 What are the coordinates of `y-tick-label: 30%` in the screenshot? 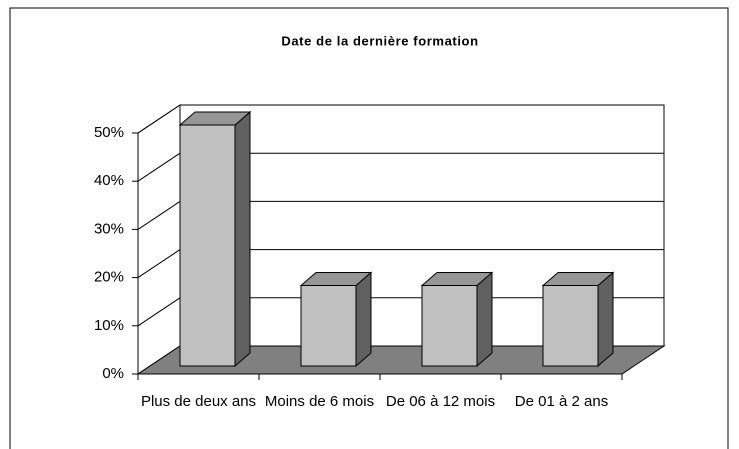 It's located at (109, 228).